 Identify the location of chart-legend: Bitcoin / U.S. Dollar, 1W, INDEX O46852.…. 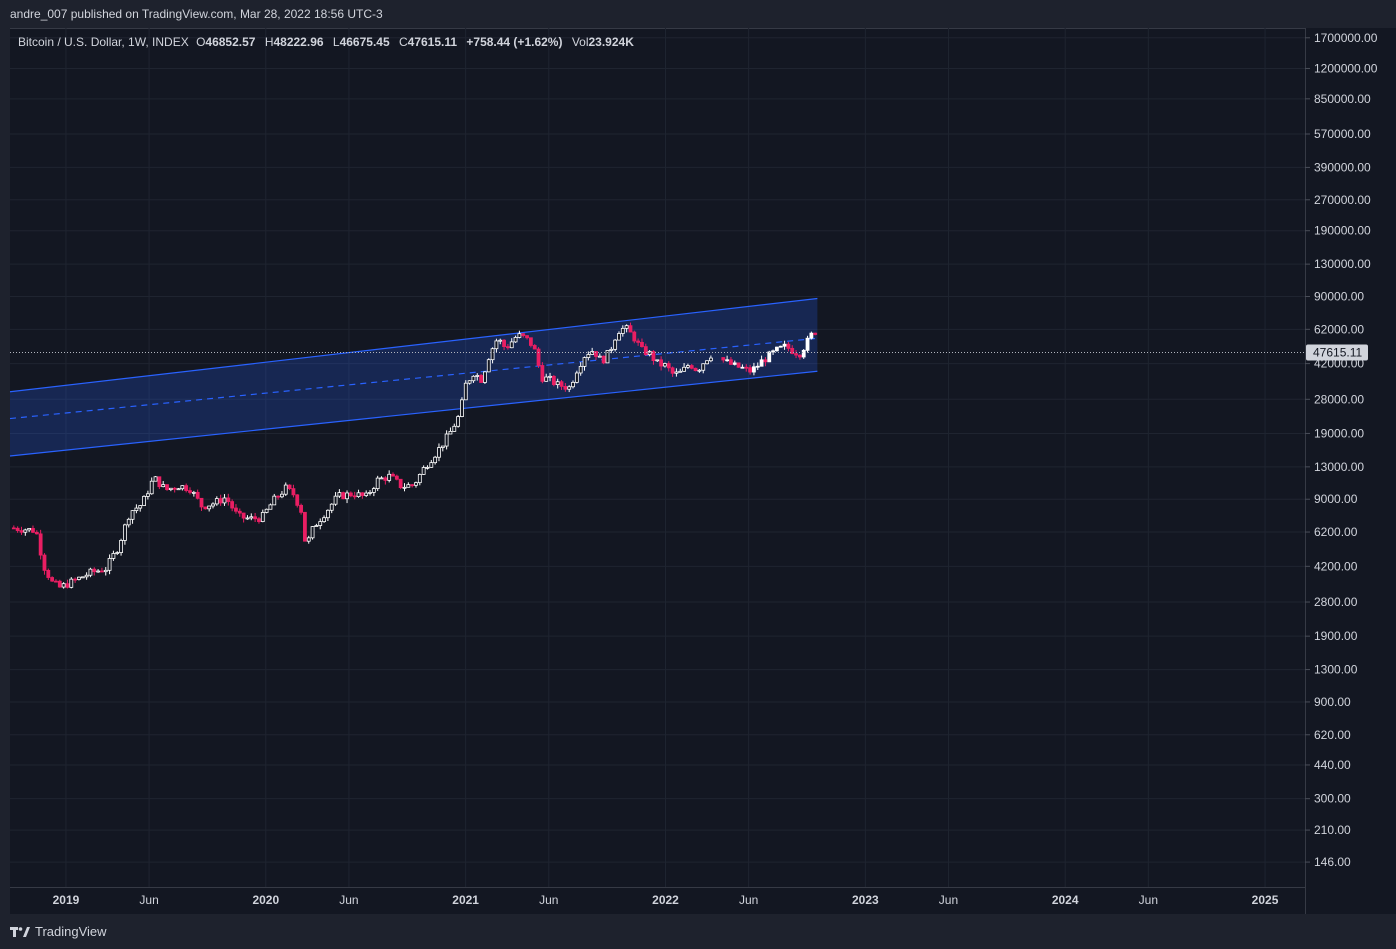
(329, 42).